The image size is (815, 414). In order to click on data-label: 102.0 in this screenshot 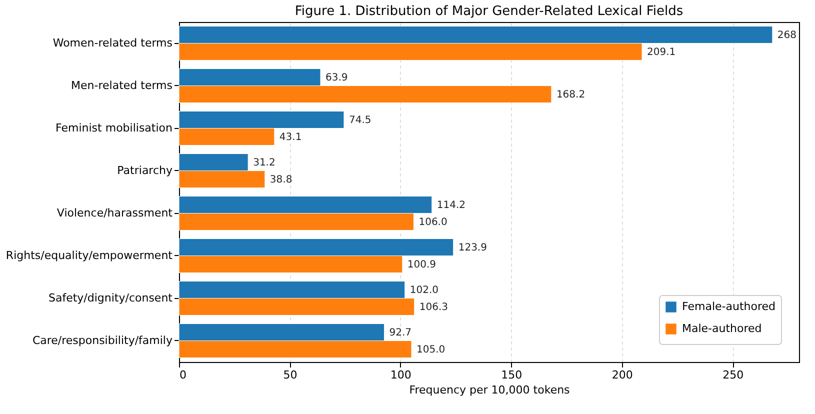, I will do `click(424, 290)`.